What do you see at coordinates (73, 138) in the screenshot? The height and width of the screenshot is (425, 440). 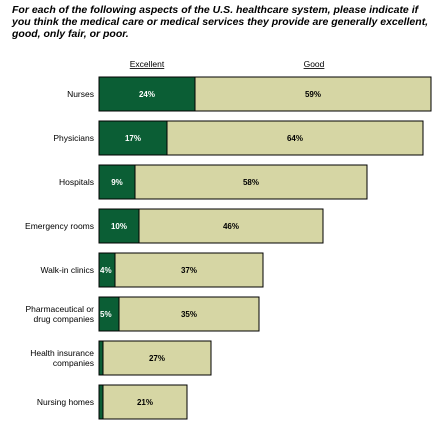 I see `category-label: Physicians` at bounding box center [73, 138].